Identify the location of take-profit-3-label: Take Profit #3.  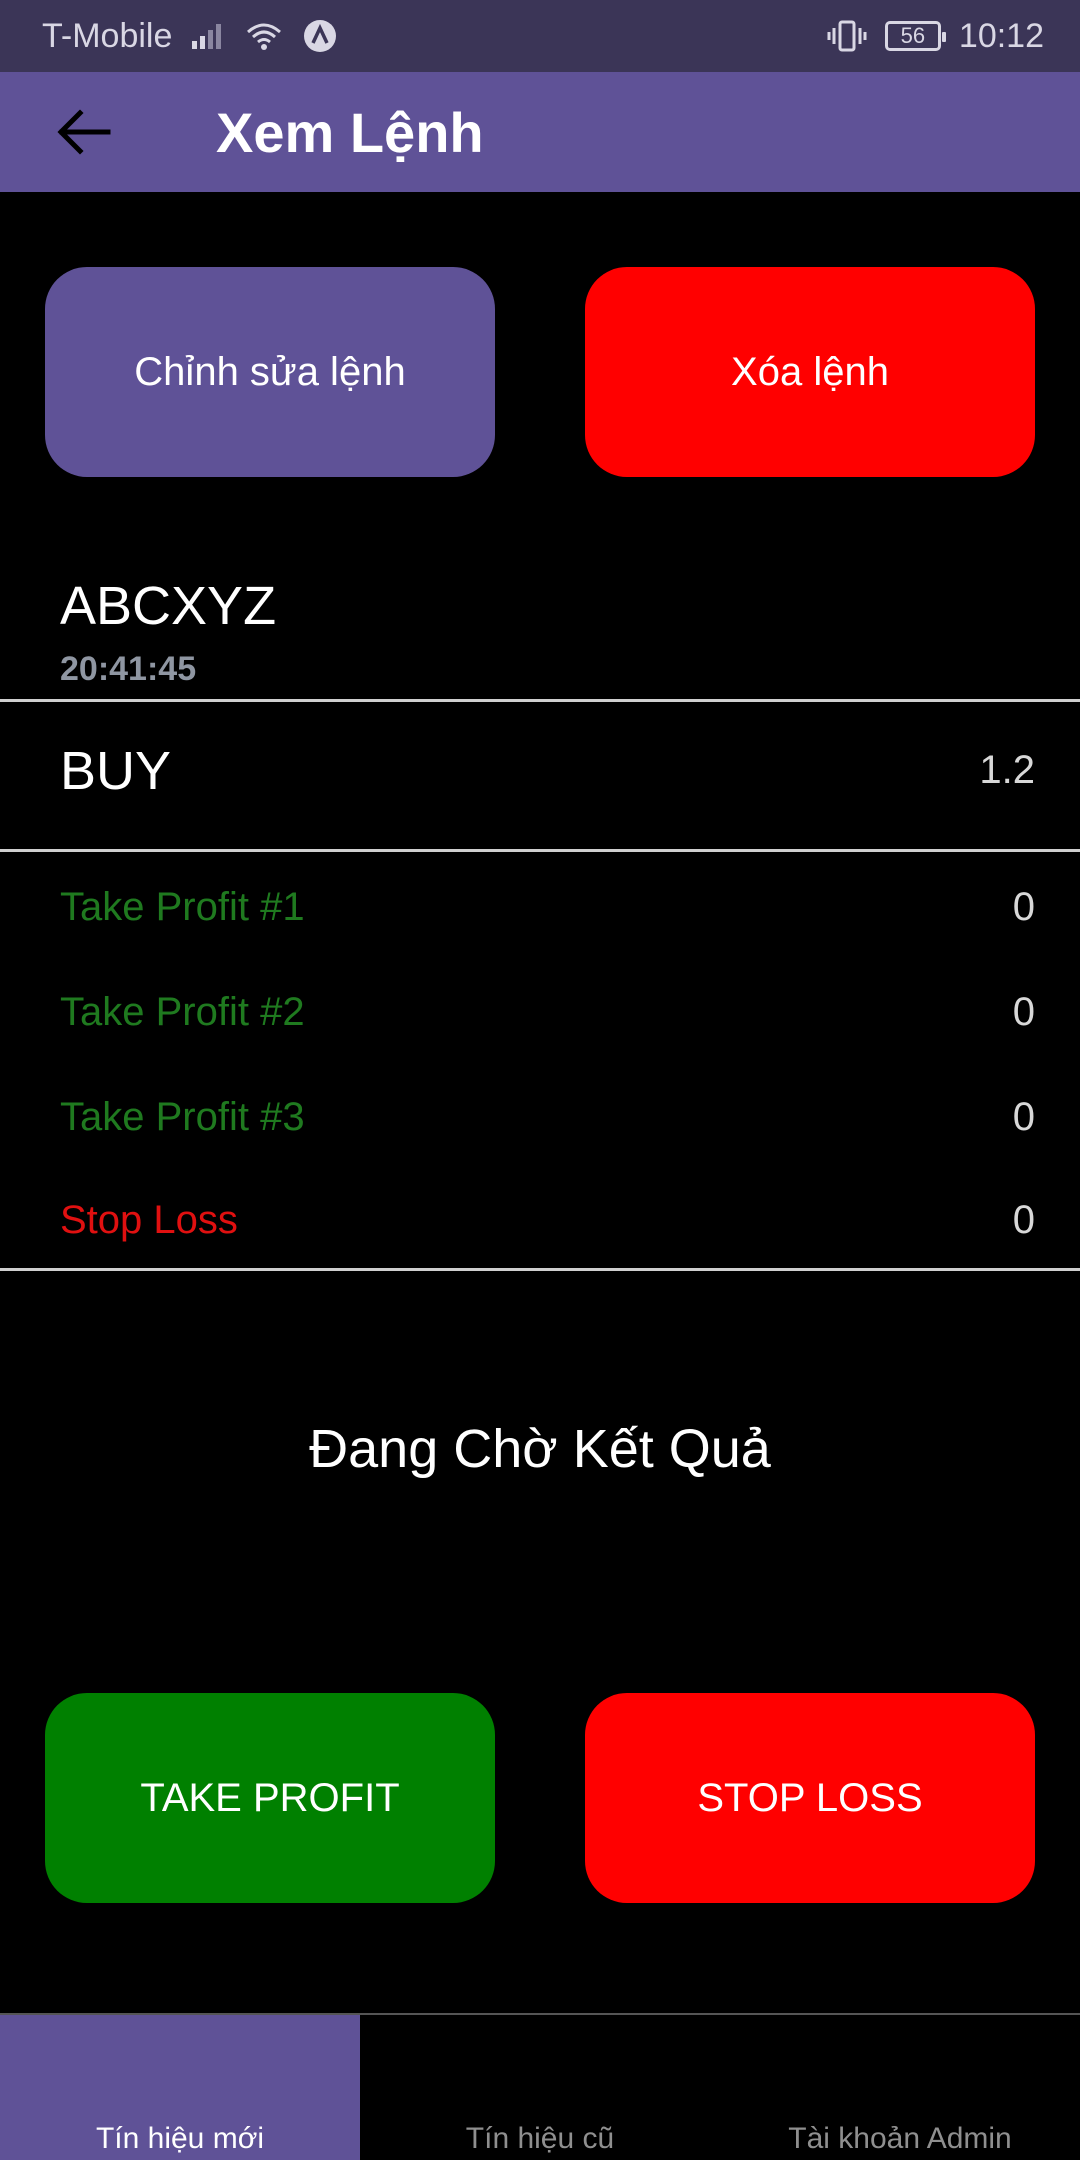
(182, 1117).